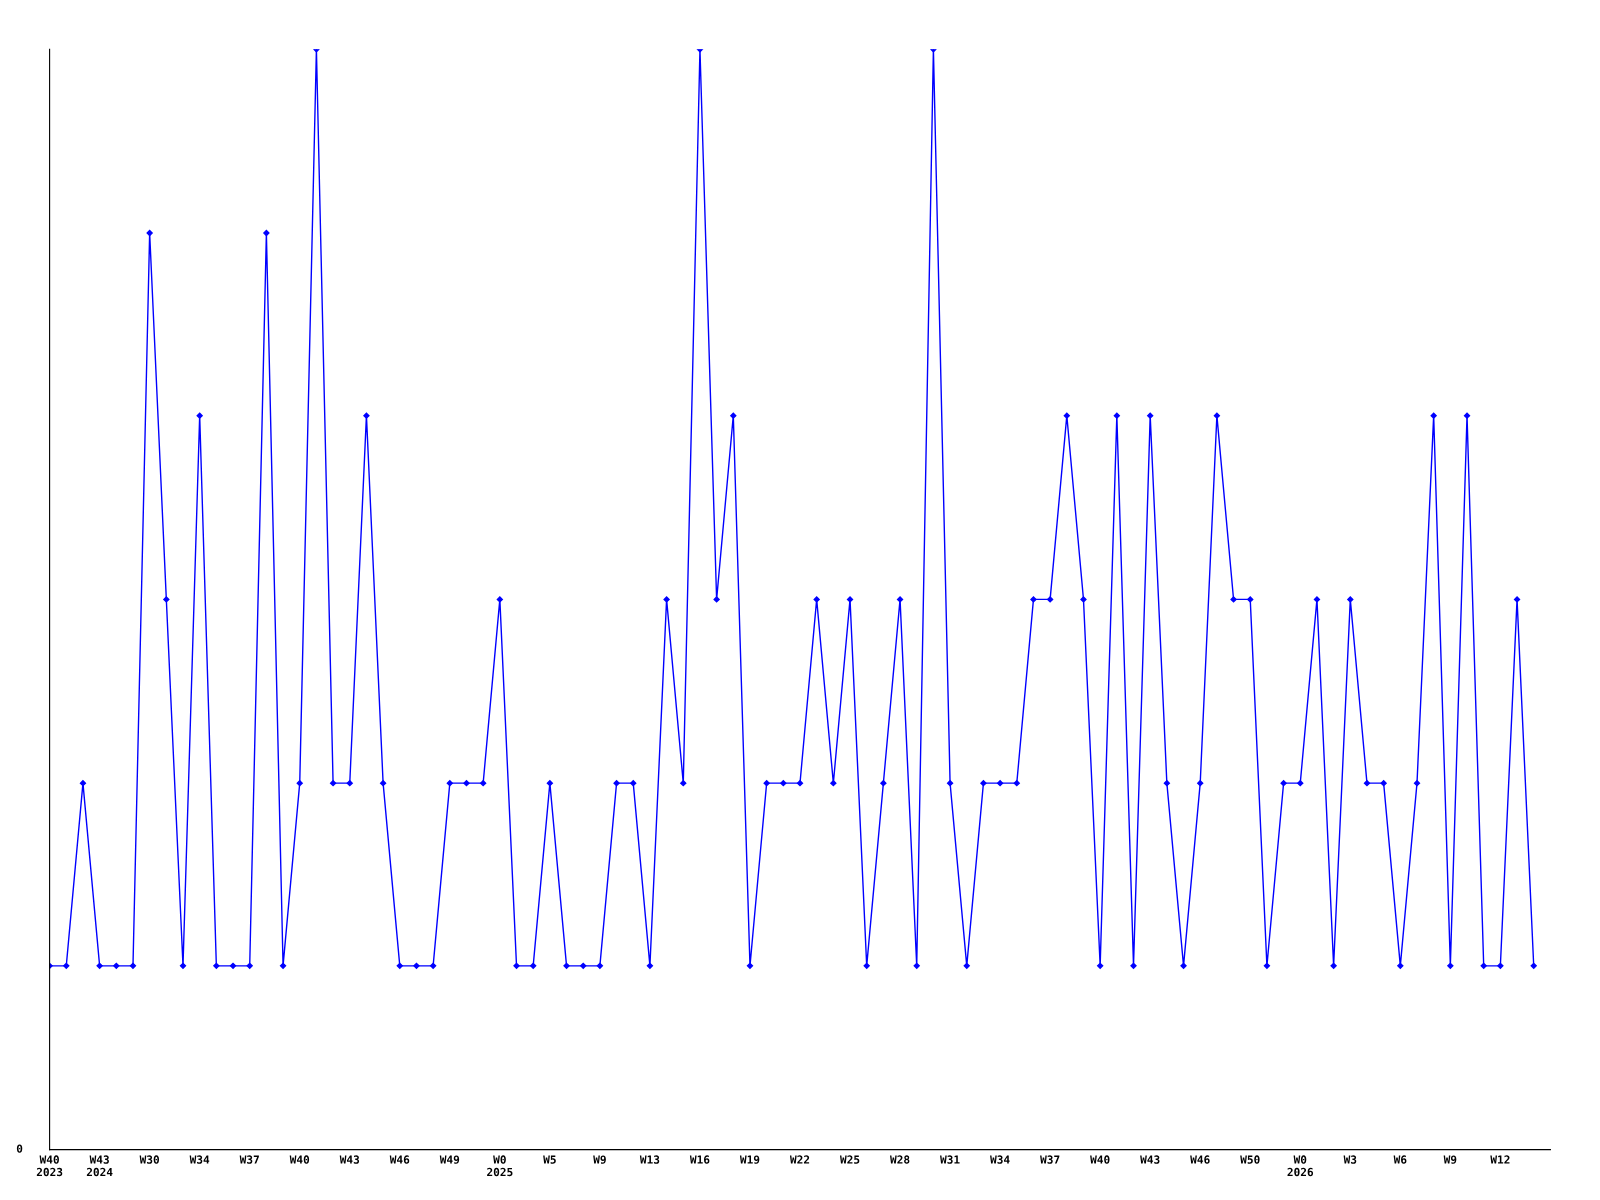  What do you see at coordinates (950, 1159) in the screenshot?
I see `x-tick-label: W31` at bounding box center [950, 1159].